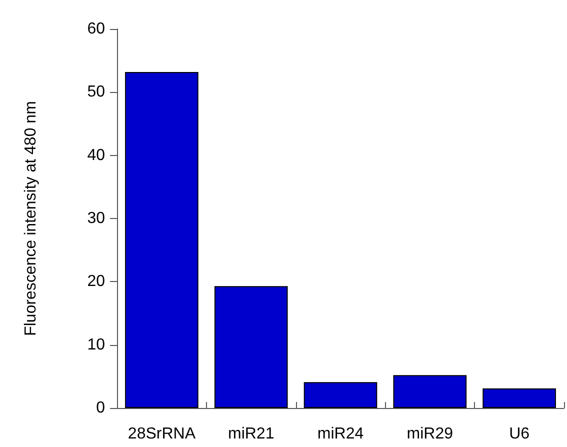 The image size is (567, 447). What do you see at coordinates (96, 218) in the screenshot?
I see `y-tick-label: 30` at bounding box center [96, 218].